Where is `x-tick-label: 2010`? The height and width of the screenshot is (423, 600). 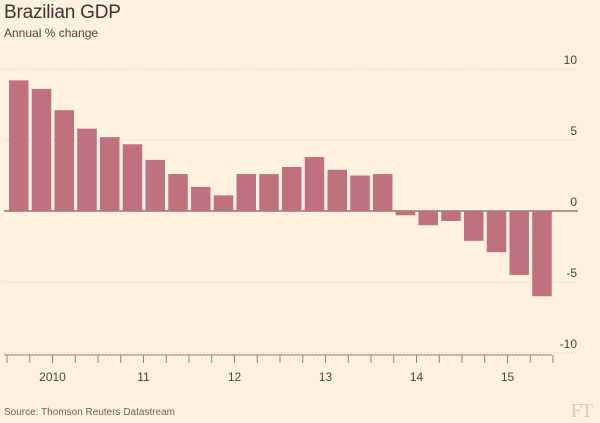 x-tick-label: 2010 is located at coordinates (52, 377).